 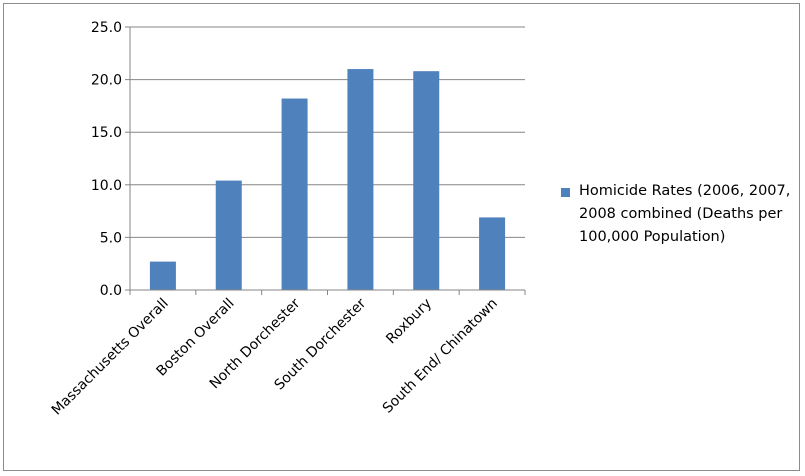 I want to click on x-tick-label: South End/ Chinatown, so click(x=440, y=356).